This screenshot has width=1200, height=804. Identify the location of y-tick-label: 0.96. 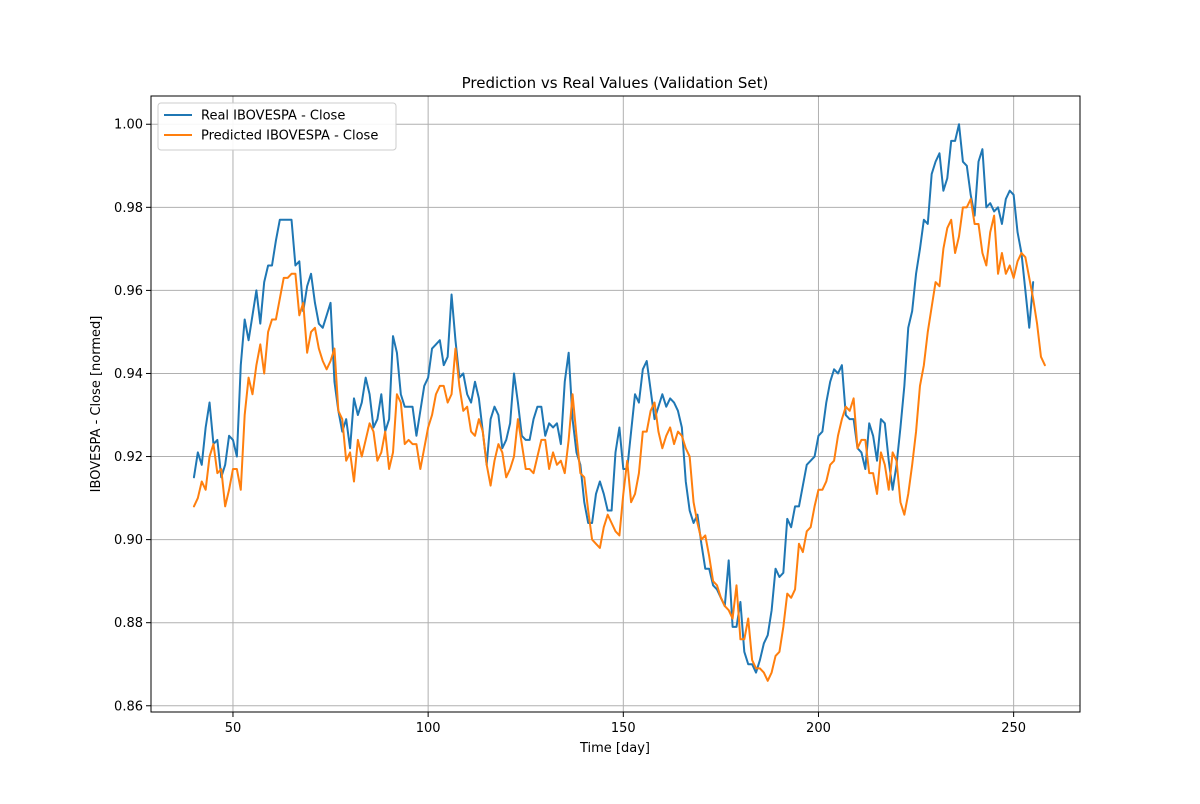
(128, 291).